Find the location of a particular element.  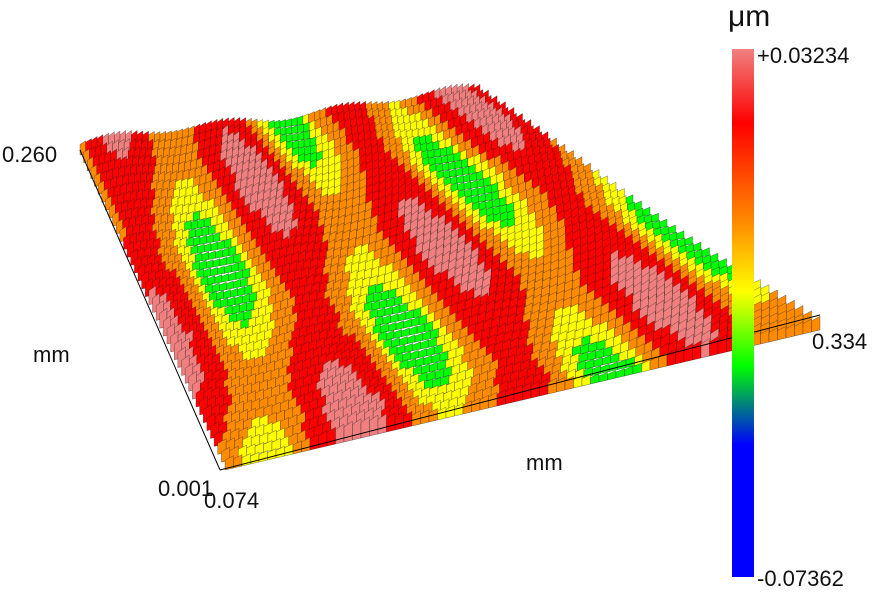

colorbar-max-label: +0.03234 is located at coordinates (803, 55).